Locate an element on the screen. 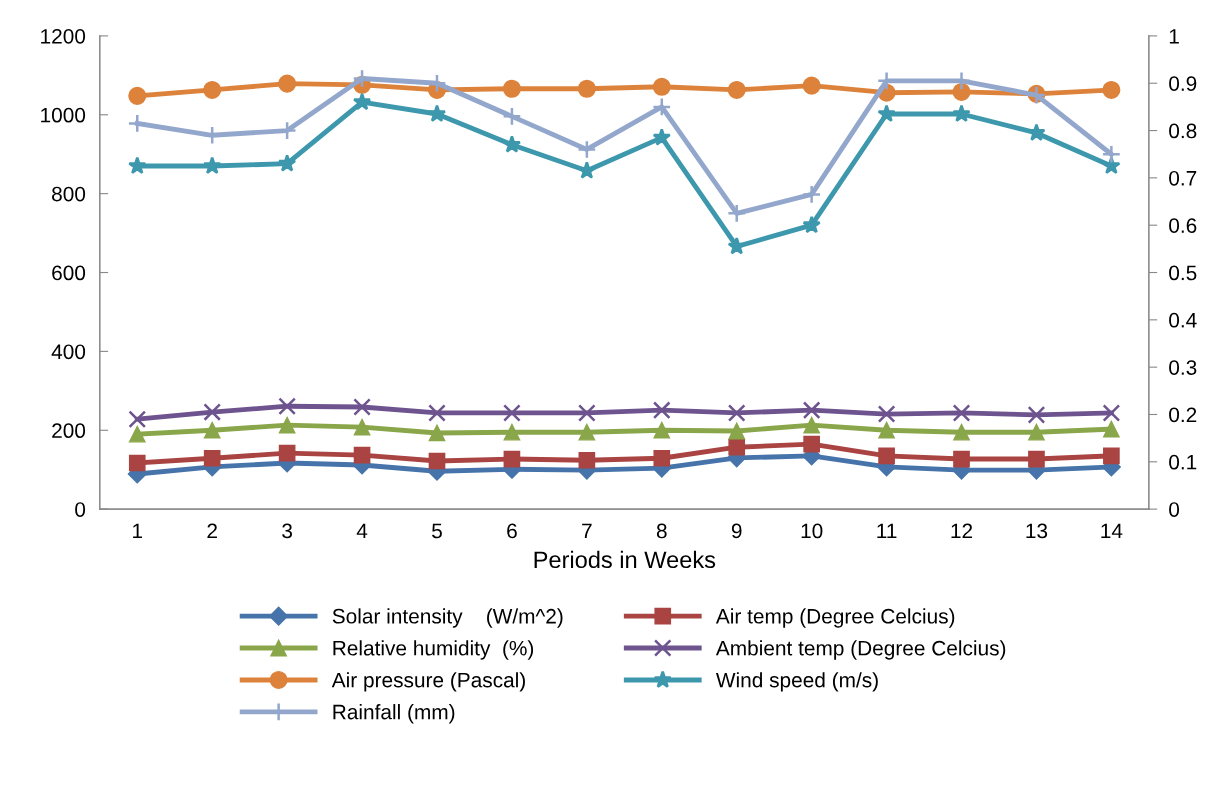  y-tick-label: 1000 is located at coordinates (63, 115).